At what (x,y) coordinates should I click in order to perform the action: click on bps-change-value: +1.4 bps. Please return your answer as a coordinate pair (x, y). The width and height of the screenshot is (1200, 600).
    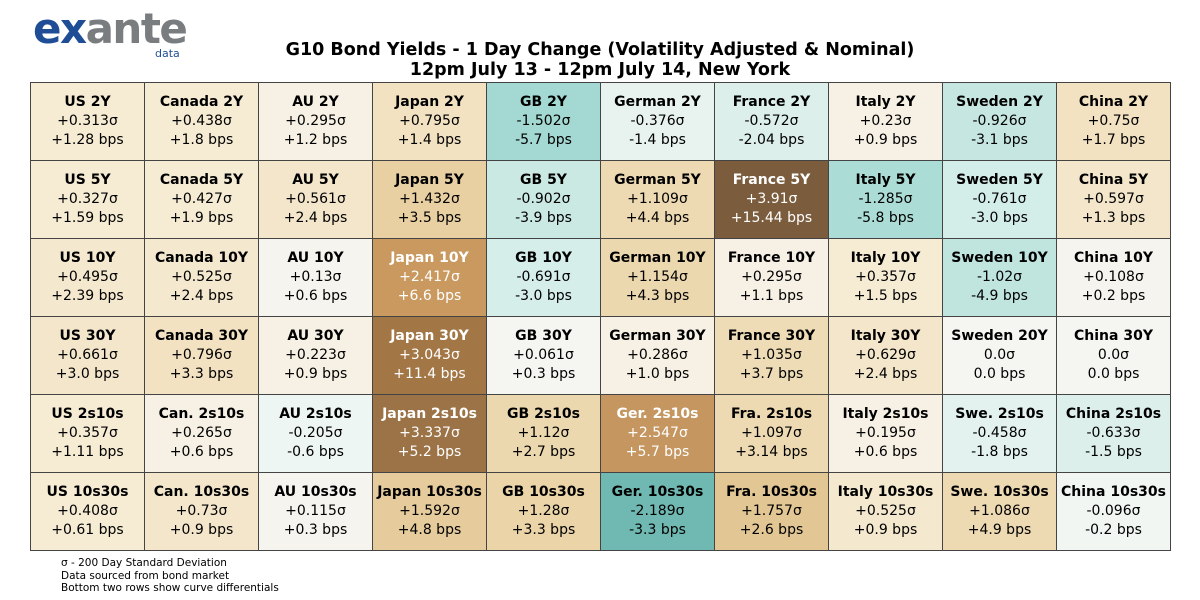
    Looking at the image, I should click on (429, 140).